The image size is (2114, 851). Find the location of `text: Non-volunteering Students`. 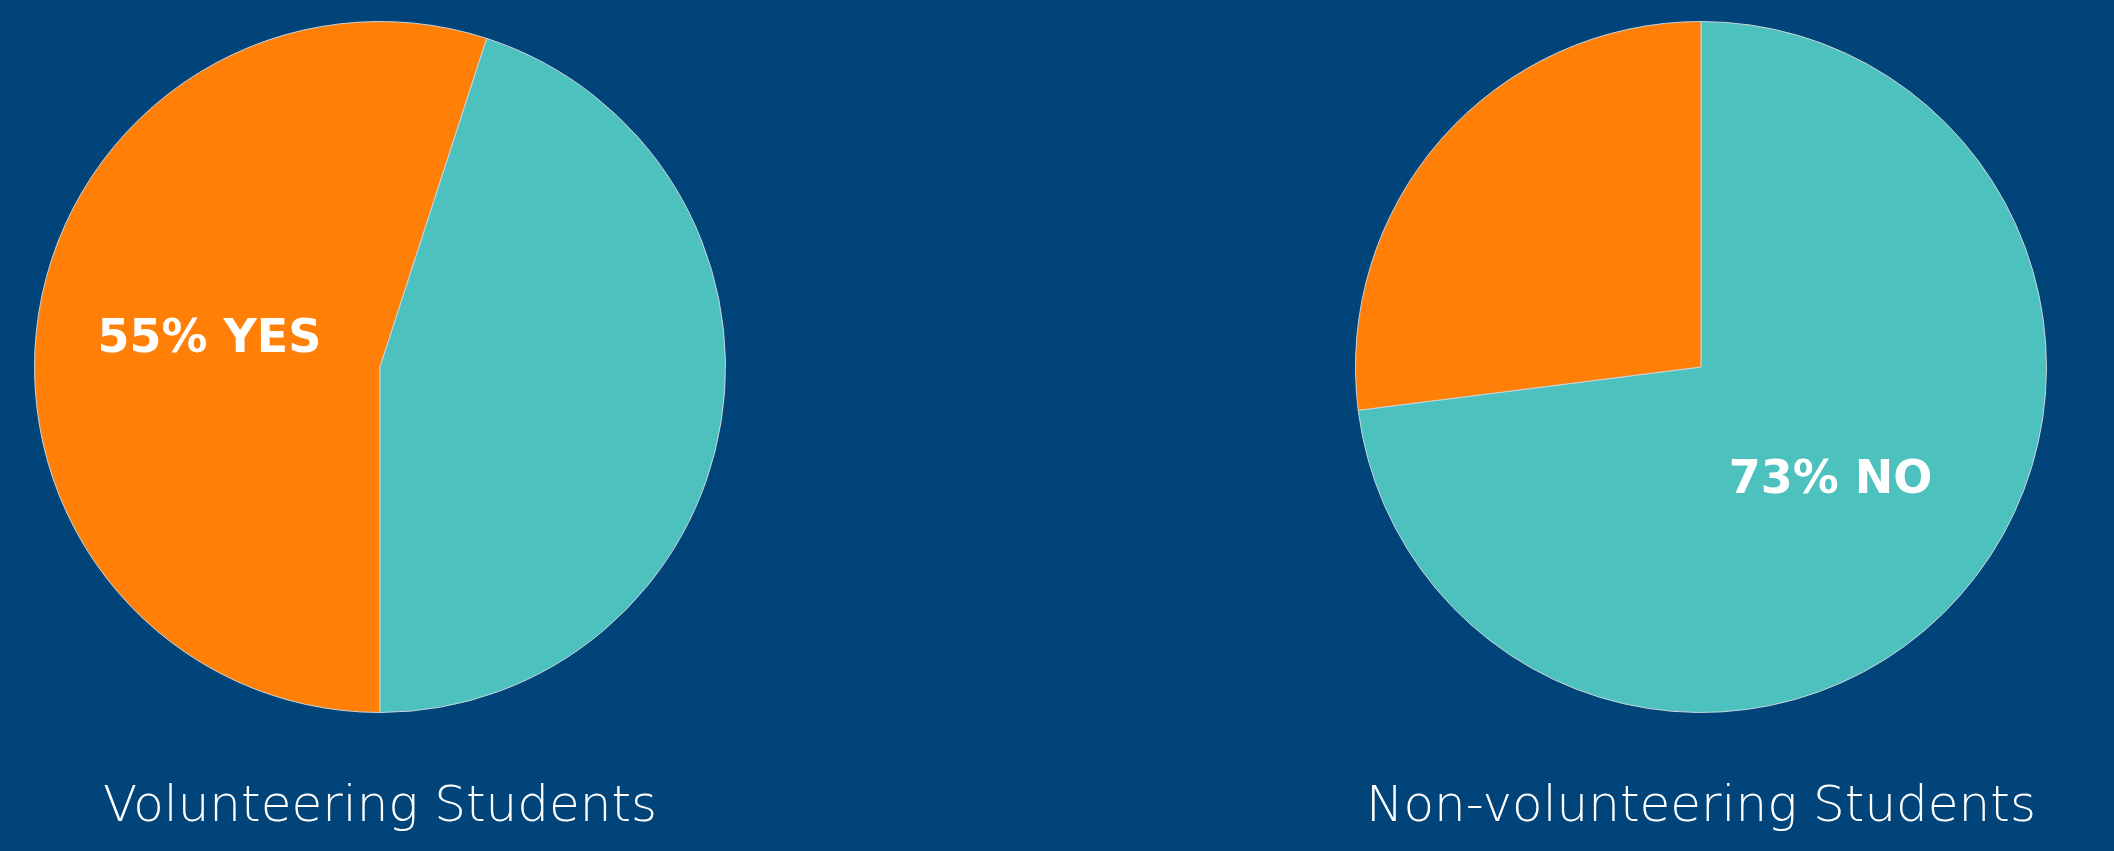

text: Non-volunteering Students is located at coordinates (1701, 804).